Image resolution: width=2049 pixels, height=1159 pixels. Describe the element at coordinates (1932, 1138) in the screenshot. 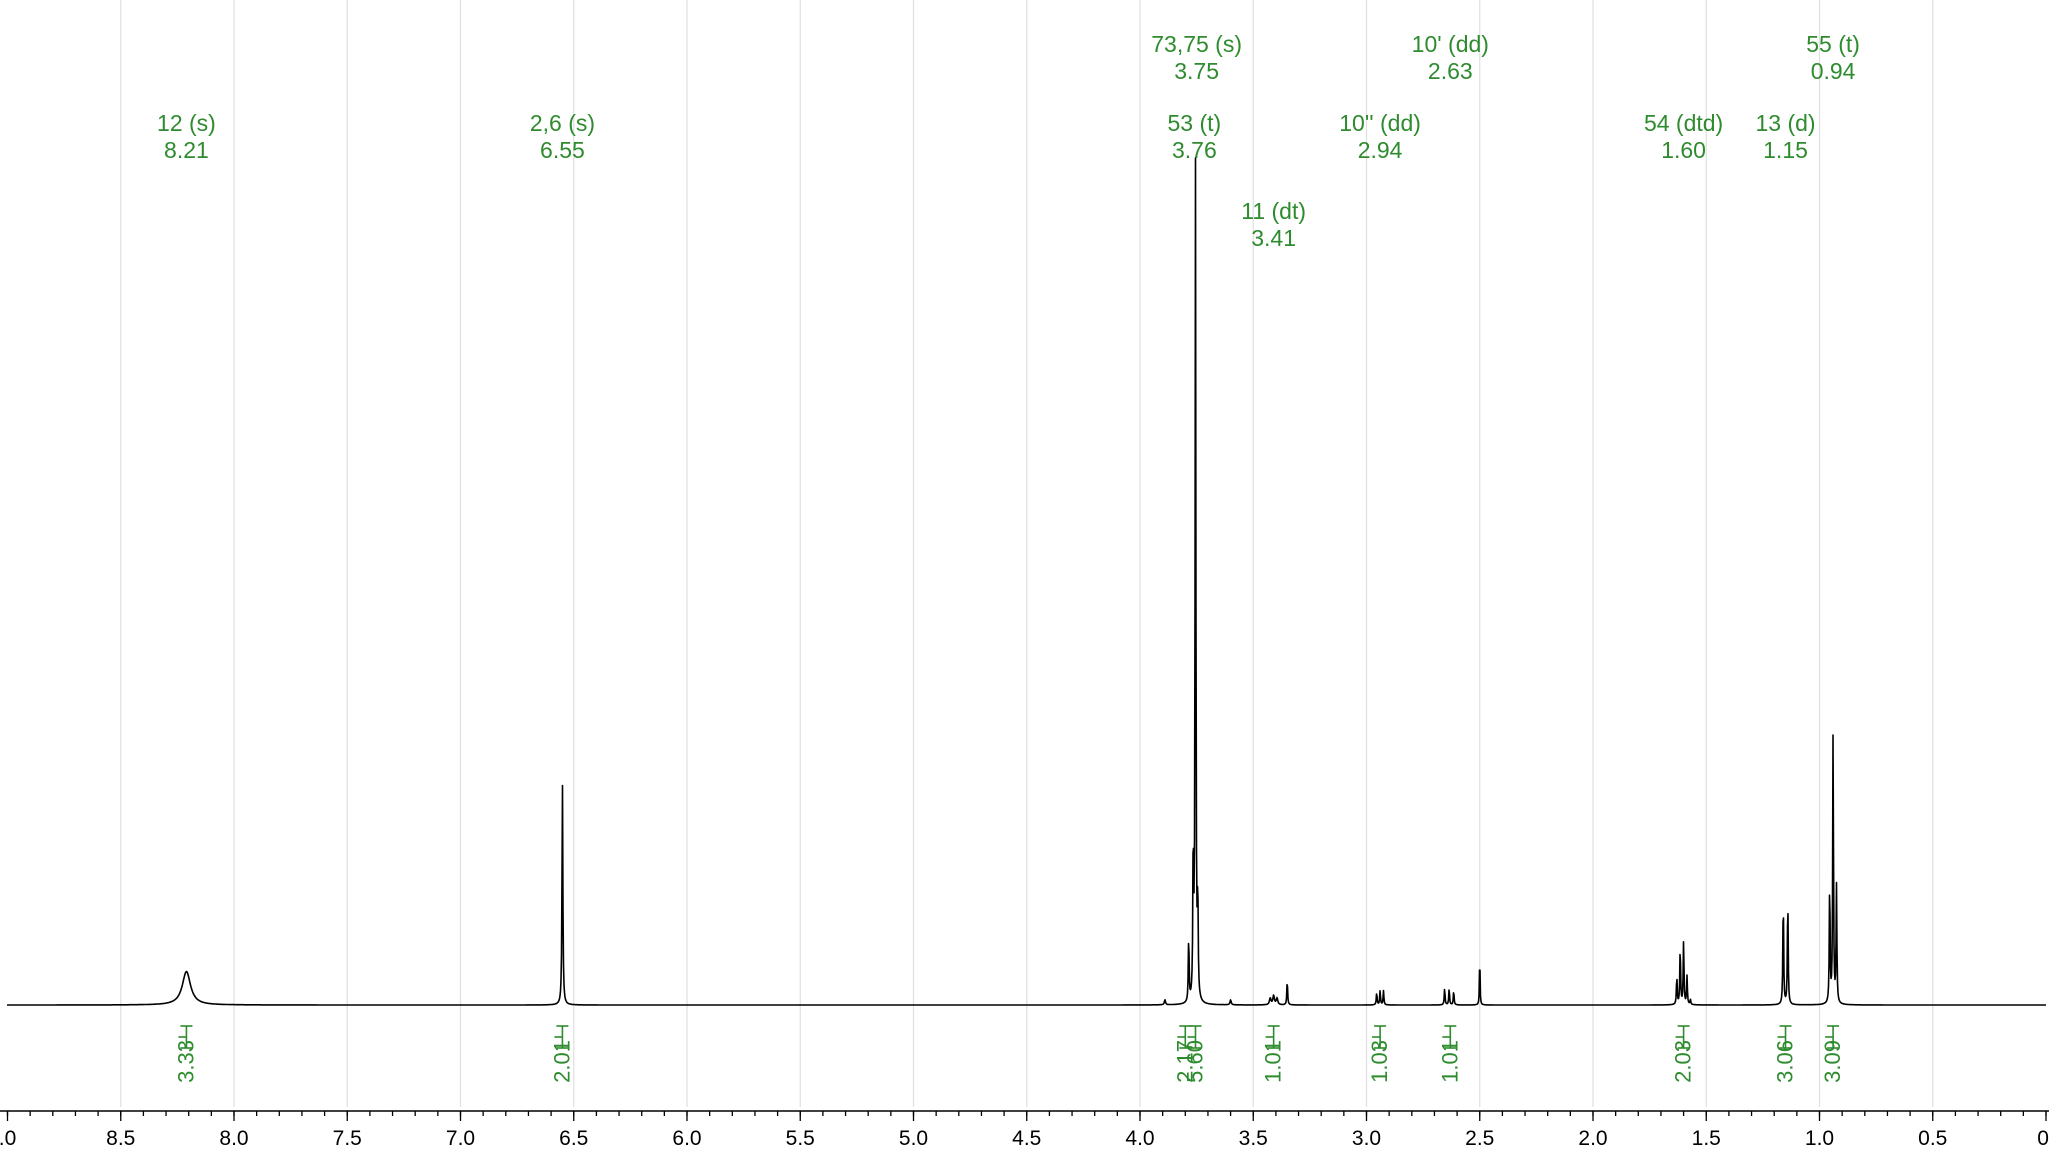

I see `x-tick-label: 0.5` at that location.